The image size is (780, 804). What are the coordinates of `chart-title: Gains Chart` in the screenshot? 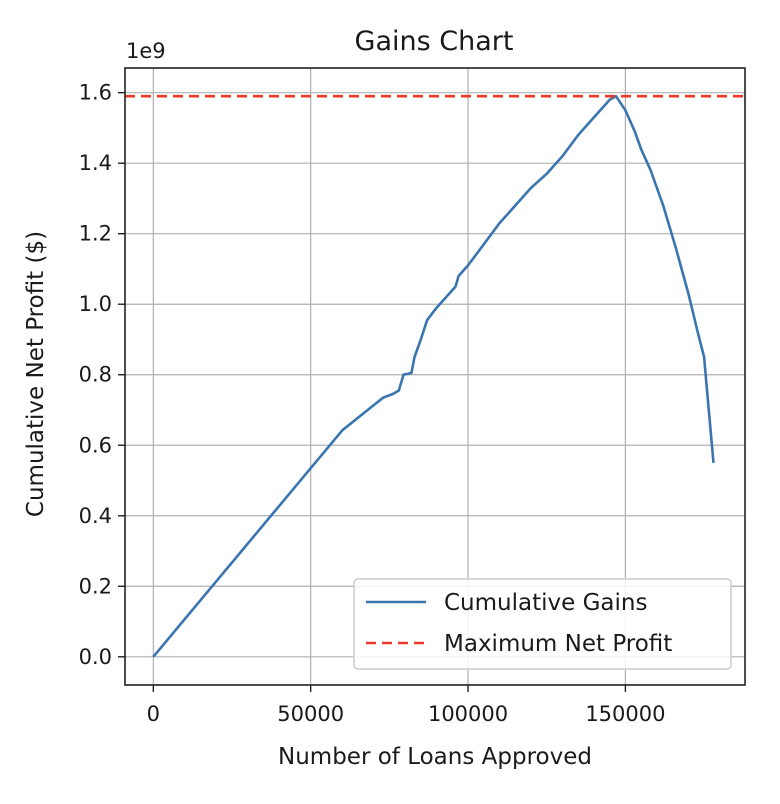 It's located at (434, 41).